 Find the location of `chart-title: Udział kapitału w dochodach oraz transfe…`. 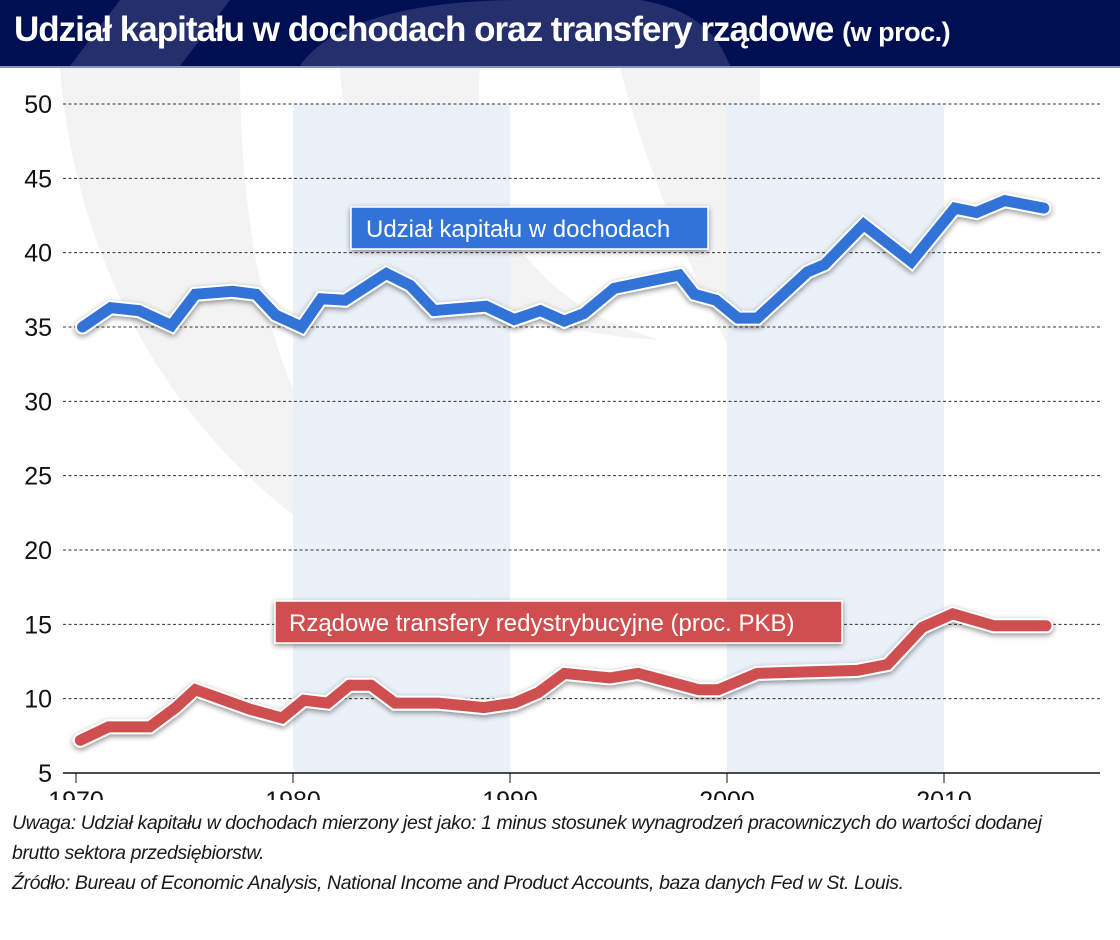

chart-title: Udział kapitału w dochodach oraz transfe… is located at coordinates (482, 30).